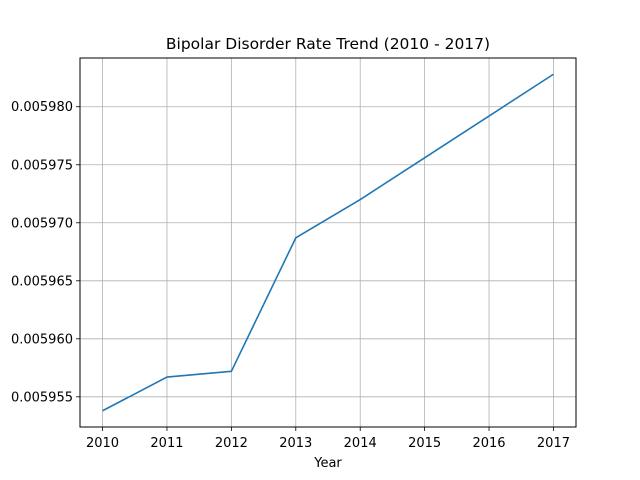 This screenshot has width=640, height=480. I want to click on y-tick-label: 0.005975, so click(42, 165).